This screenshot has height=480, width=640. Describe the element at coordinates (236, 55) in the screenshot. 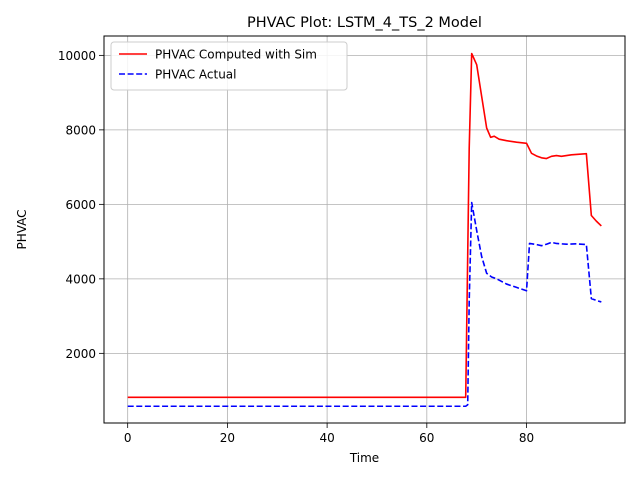

I see `legend-label-1: PHVAC Computed with Sim` at that location.